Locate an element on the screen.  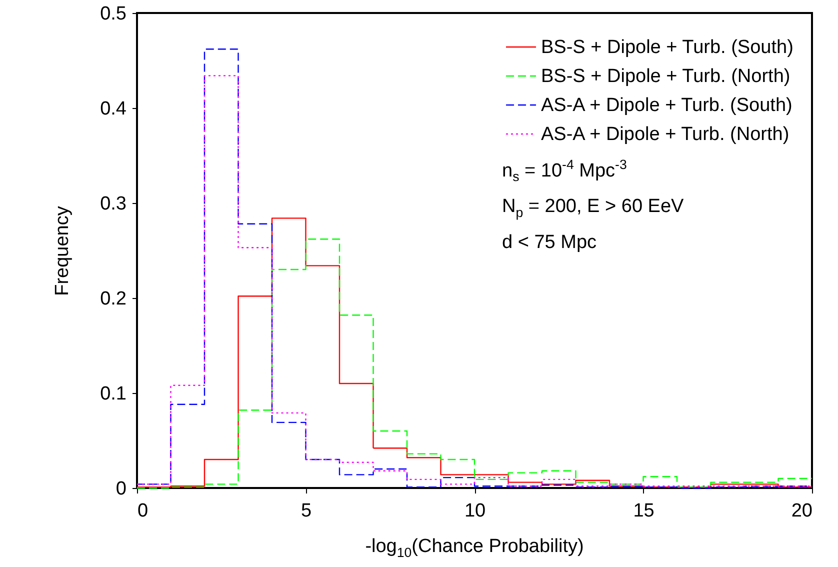
x-tick-label: 10 is located at coordinates (475, 511).